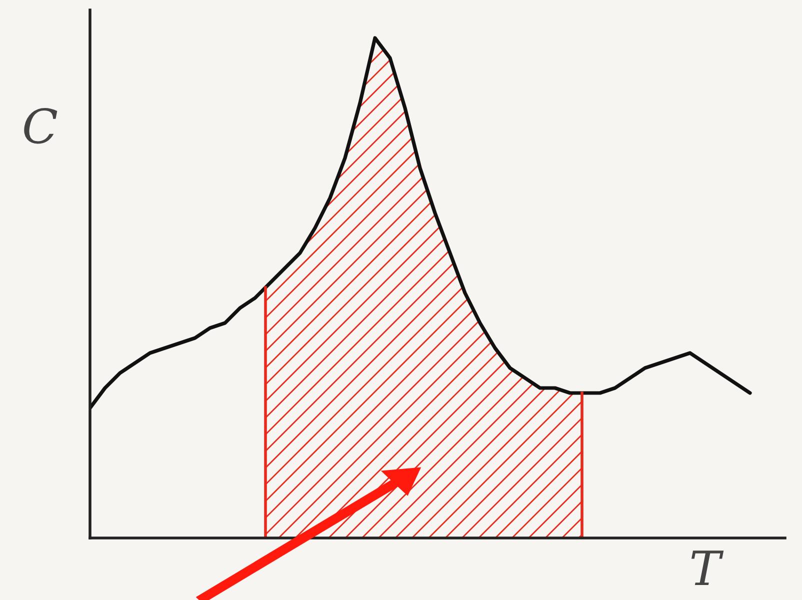 The height and width of the screenshot is (600, 802). I want to click on x-axis-title: T, so click(707, 568).